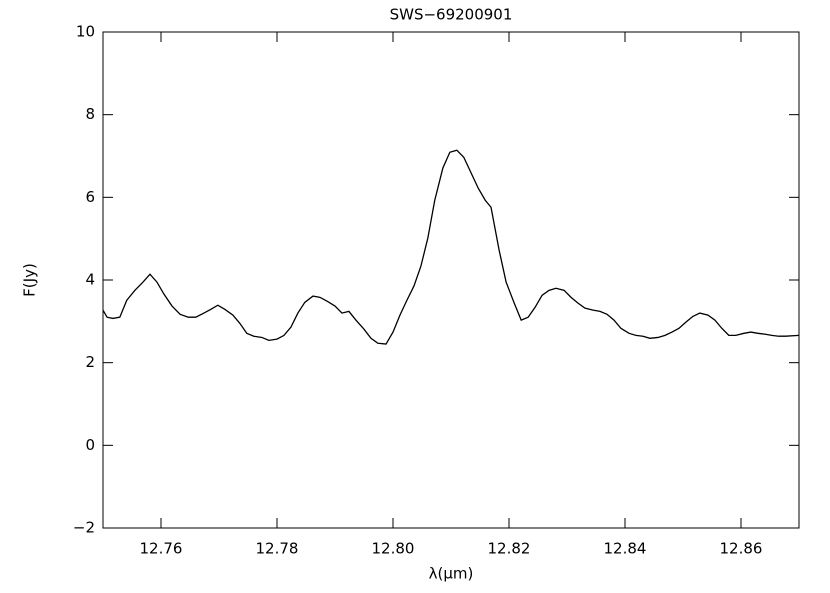  Describe the element at coordinates (90, 280) in the screenshot. I see `y-tick-label: 4` at that location.